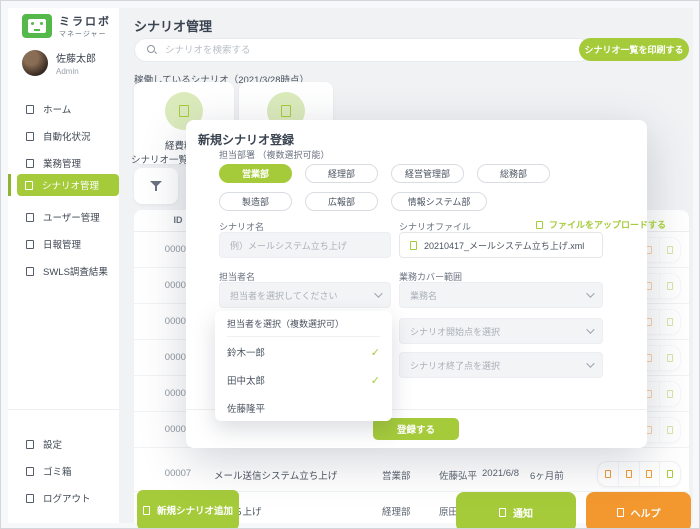 This screenshot has height=529, width=700. What do you see at coordinates (638, 510) in the screenshot?
I see `help-button: ヘルプ` at bounding box center [638, 510].